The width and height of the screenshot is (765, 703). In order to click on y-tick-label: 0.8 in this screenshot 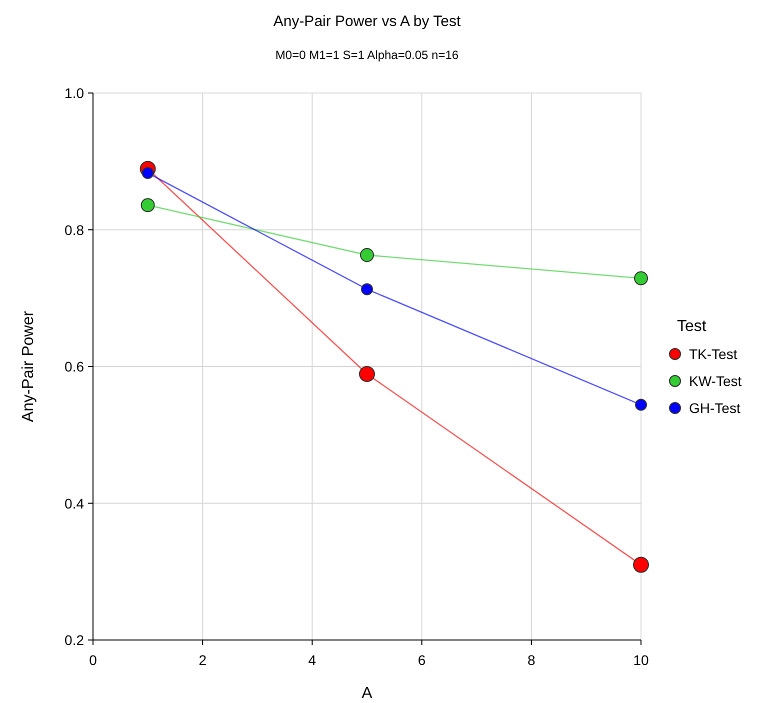, I will do `click(74, 230)`.